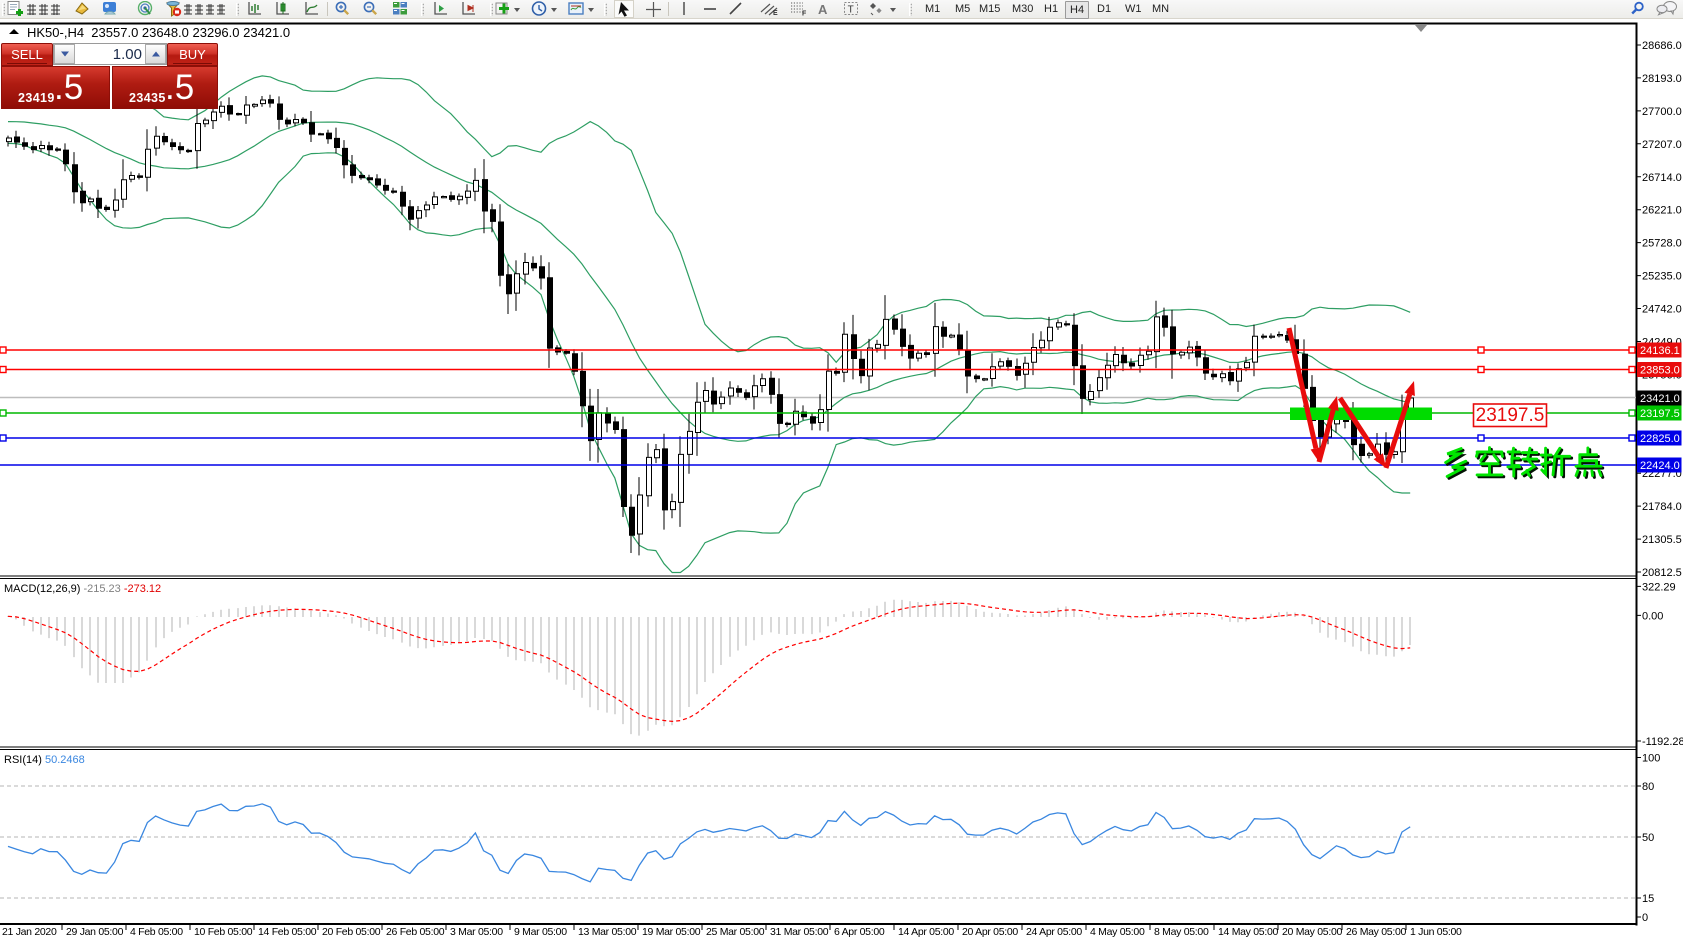  What do you see at coordinates (1248, 932) in the screenshot?
I see `svg-text: 14 May 05:00` at bounding box center [1248, 932].